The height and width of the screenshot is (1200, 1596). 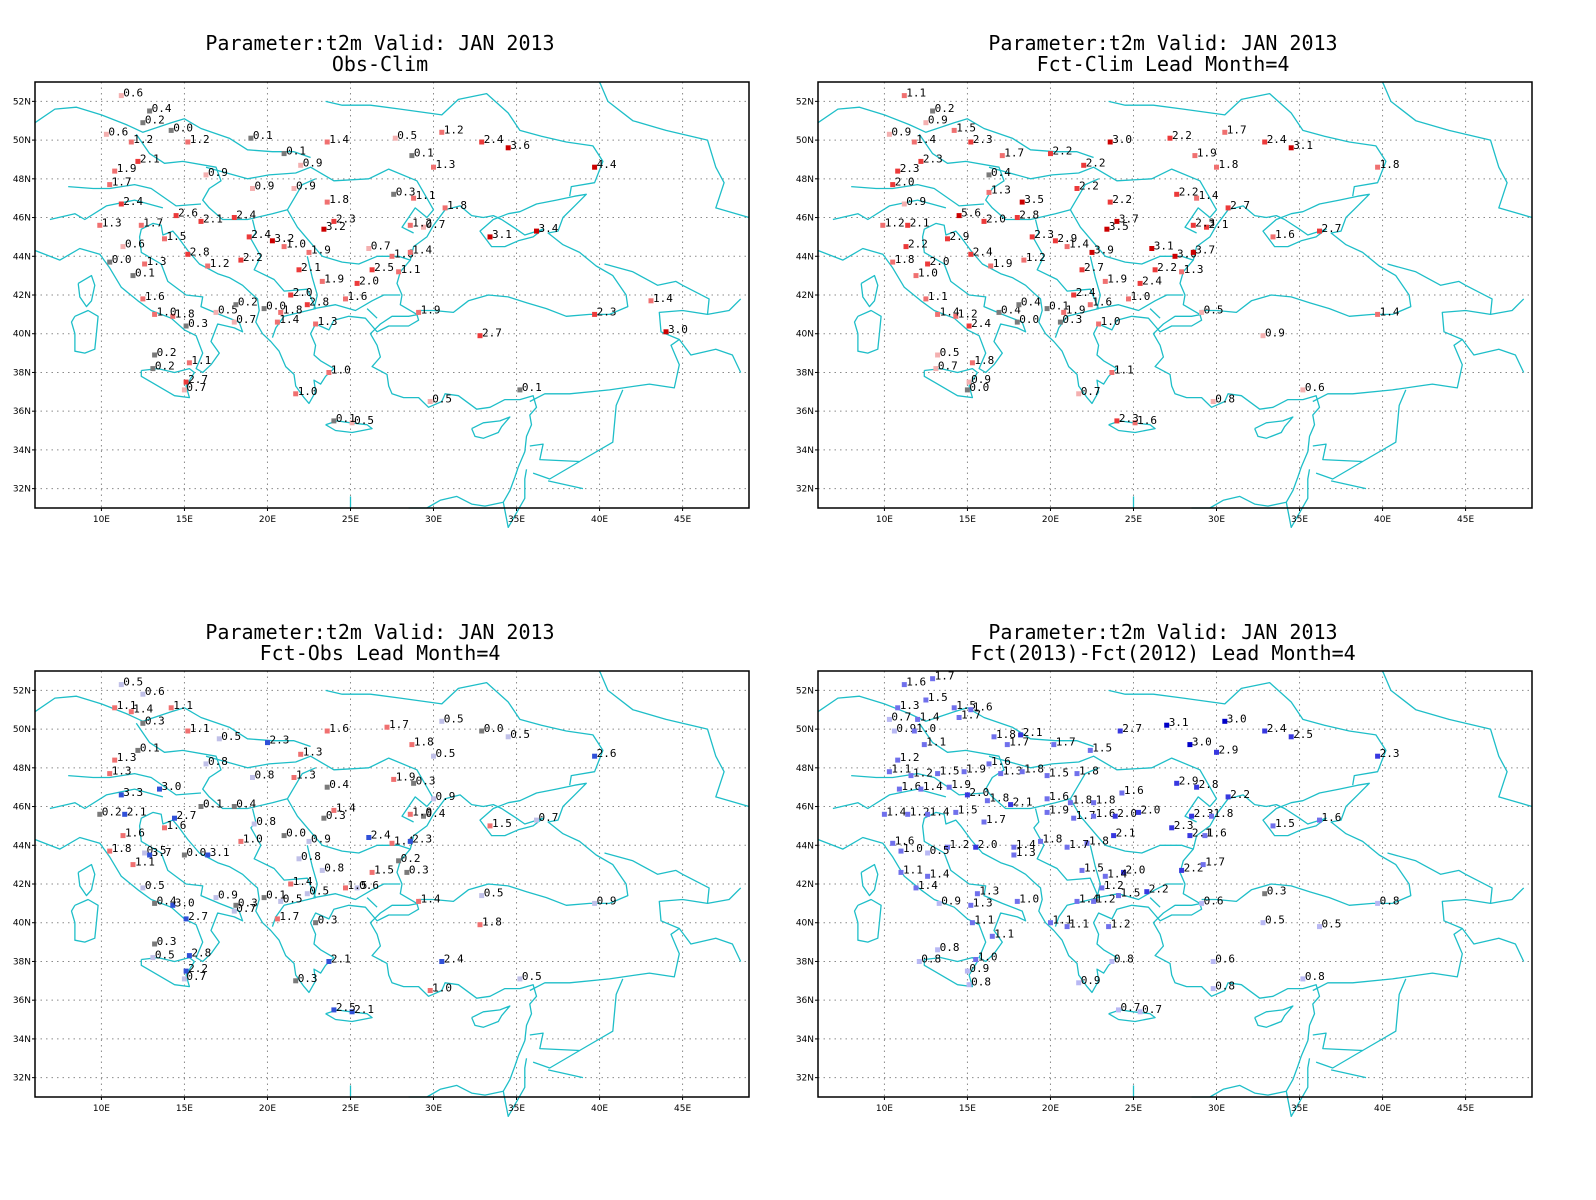 What do you see at coordinates (284, 238) in the screenshot?
I see `station-value: 3.2` at bounding box center [284, 238].